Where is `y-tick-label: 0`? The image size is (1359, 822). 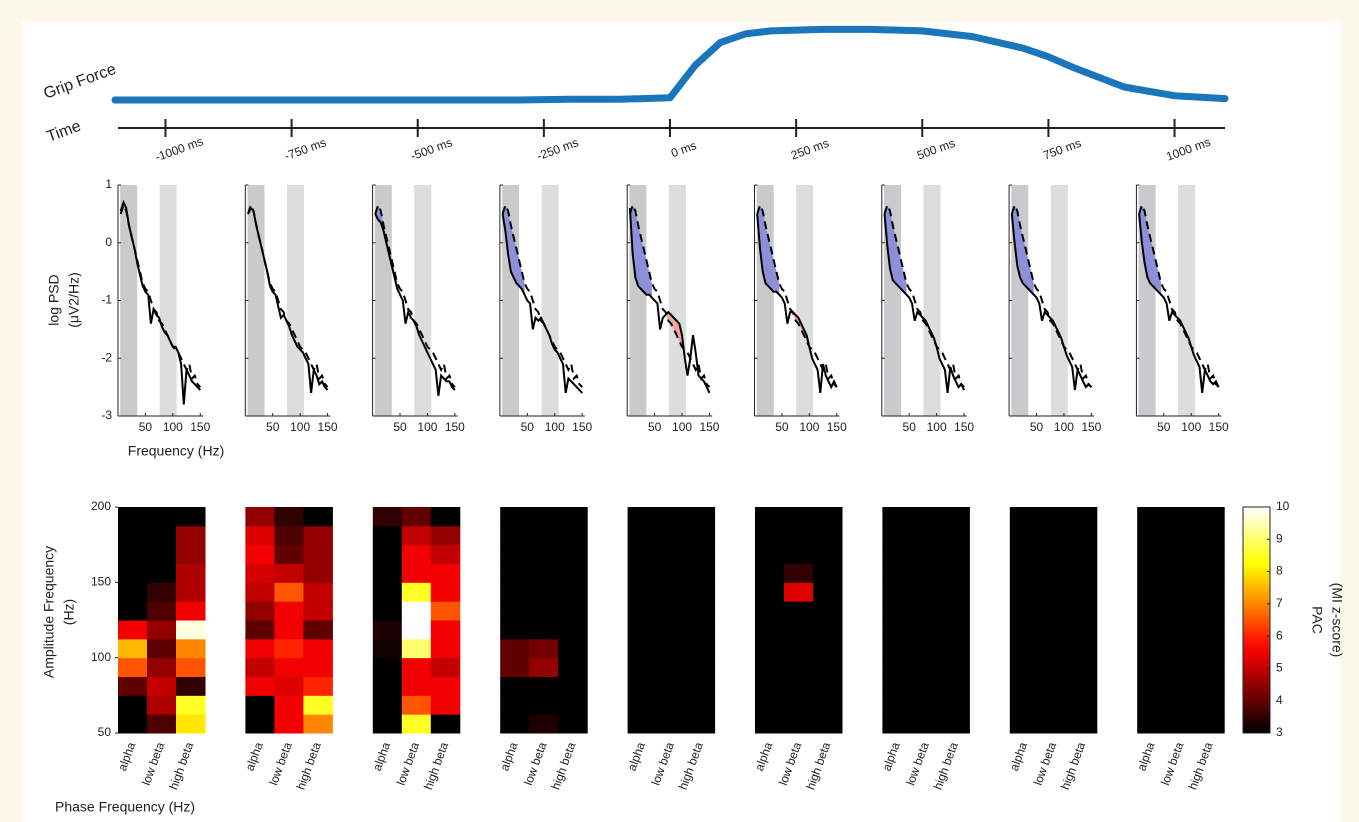
y-tick-label: 0 is located at coordinates (108, 242).